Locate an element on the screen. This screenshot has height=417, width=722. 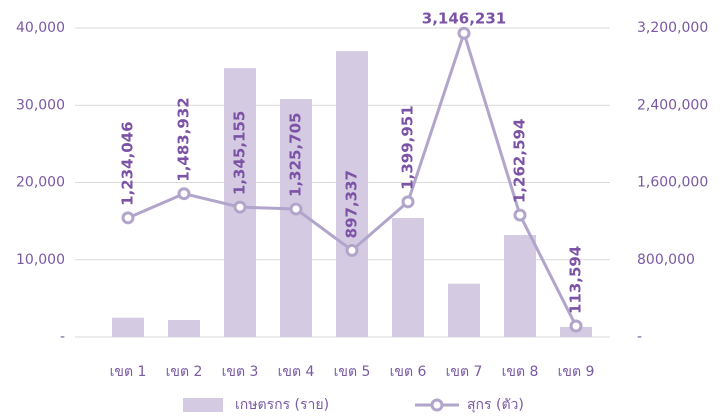
y-tick-label: 30,000 is located at coordinates (40, 105).